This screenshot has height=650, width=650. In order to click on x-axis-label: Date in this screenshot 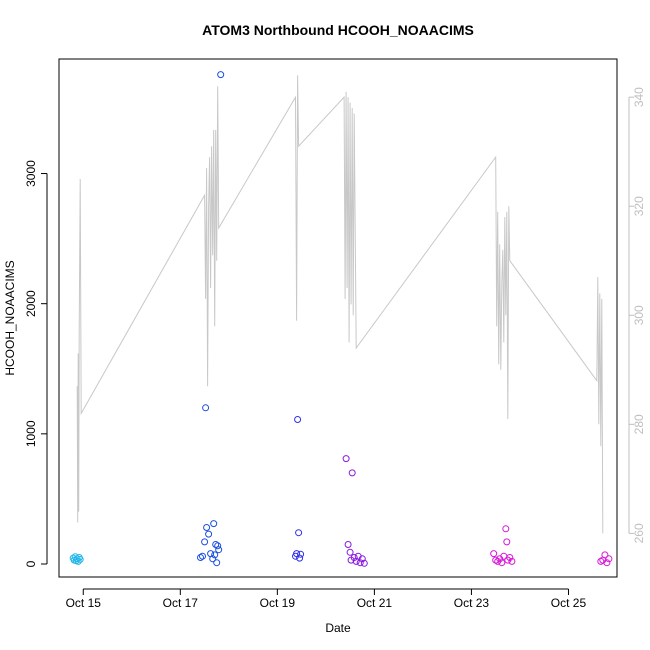, I will do `click(338, 628)`.